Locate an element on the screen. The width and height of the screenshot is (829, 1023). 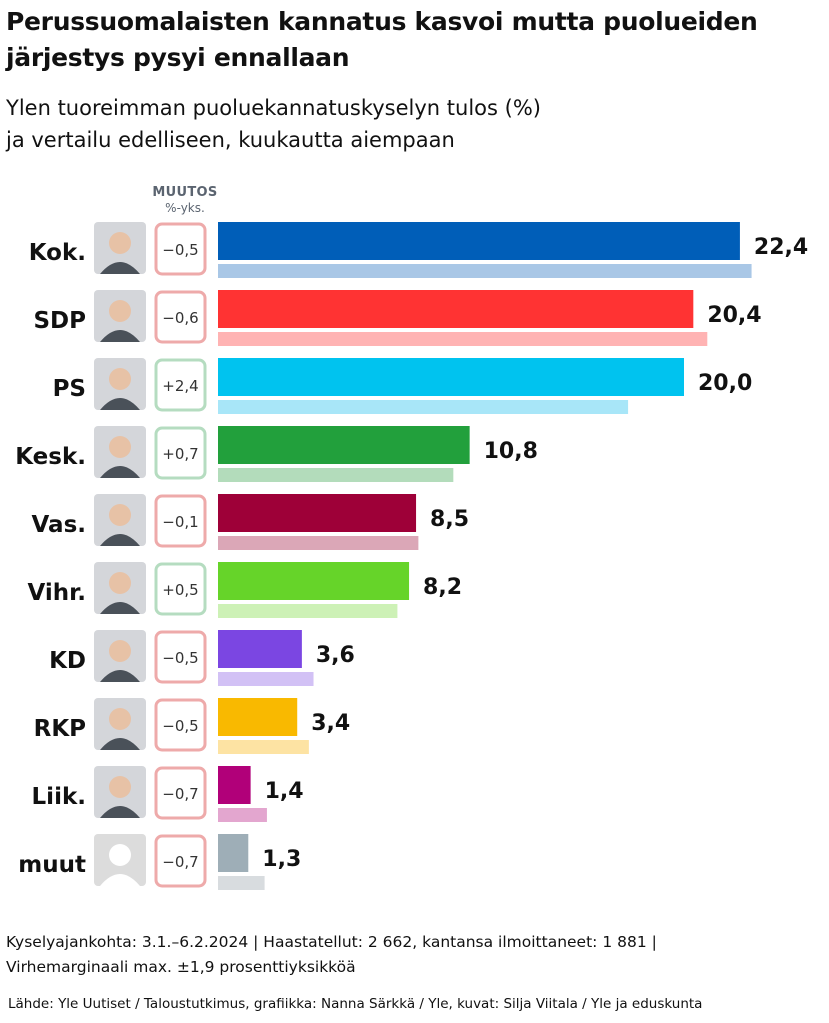
change-value: −0,1 is located at coordinates (180, 522).